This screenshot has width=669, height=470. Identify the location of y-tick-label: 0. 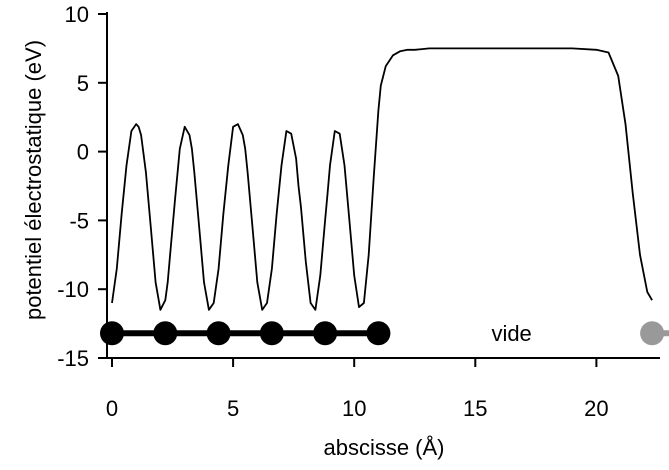
(83, 152).